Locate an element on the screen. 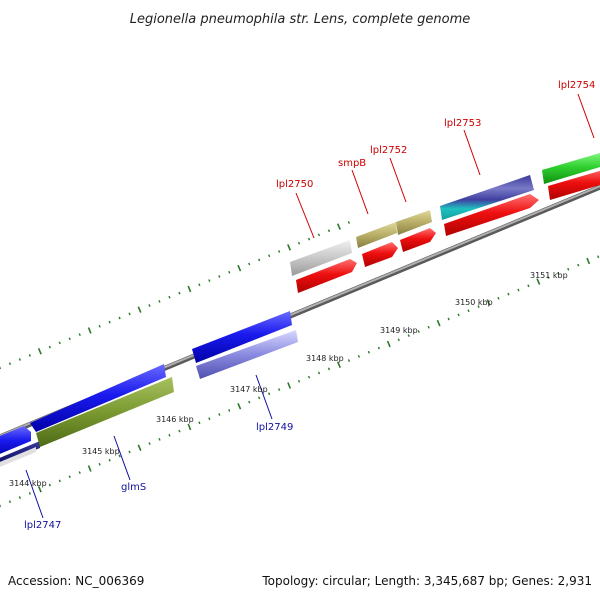 Image resolution: width=600 pixels, height=600 pixels. gene-arrow-smpb is located at coordinates (376, 235).